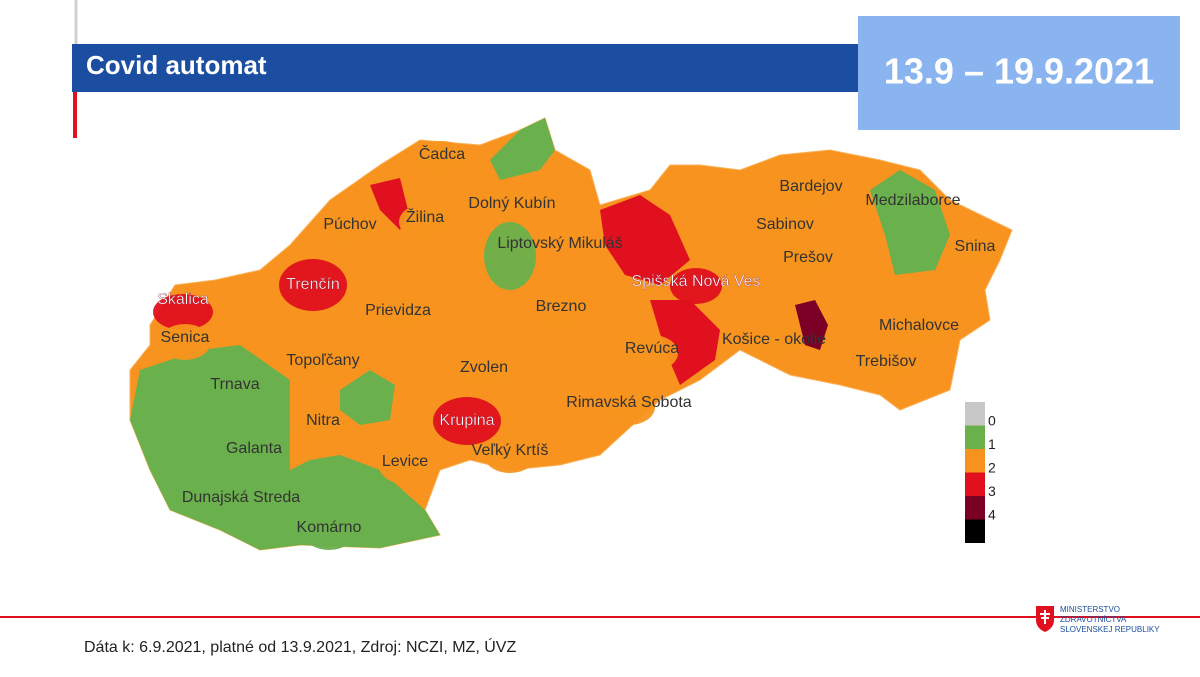  What do you see at coordinates (559, 243) in the screenshot?
I see `district-label: Liptovský Mikuláš` at bounding box center [559, 243].